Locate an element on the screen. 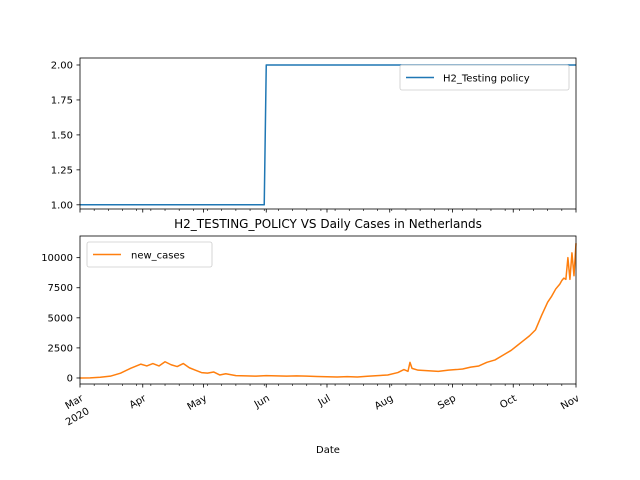 The image size is (640, 480). bottom-ytick-label: 7500 is located at coordinates (60, 288).